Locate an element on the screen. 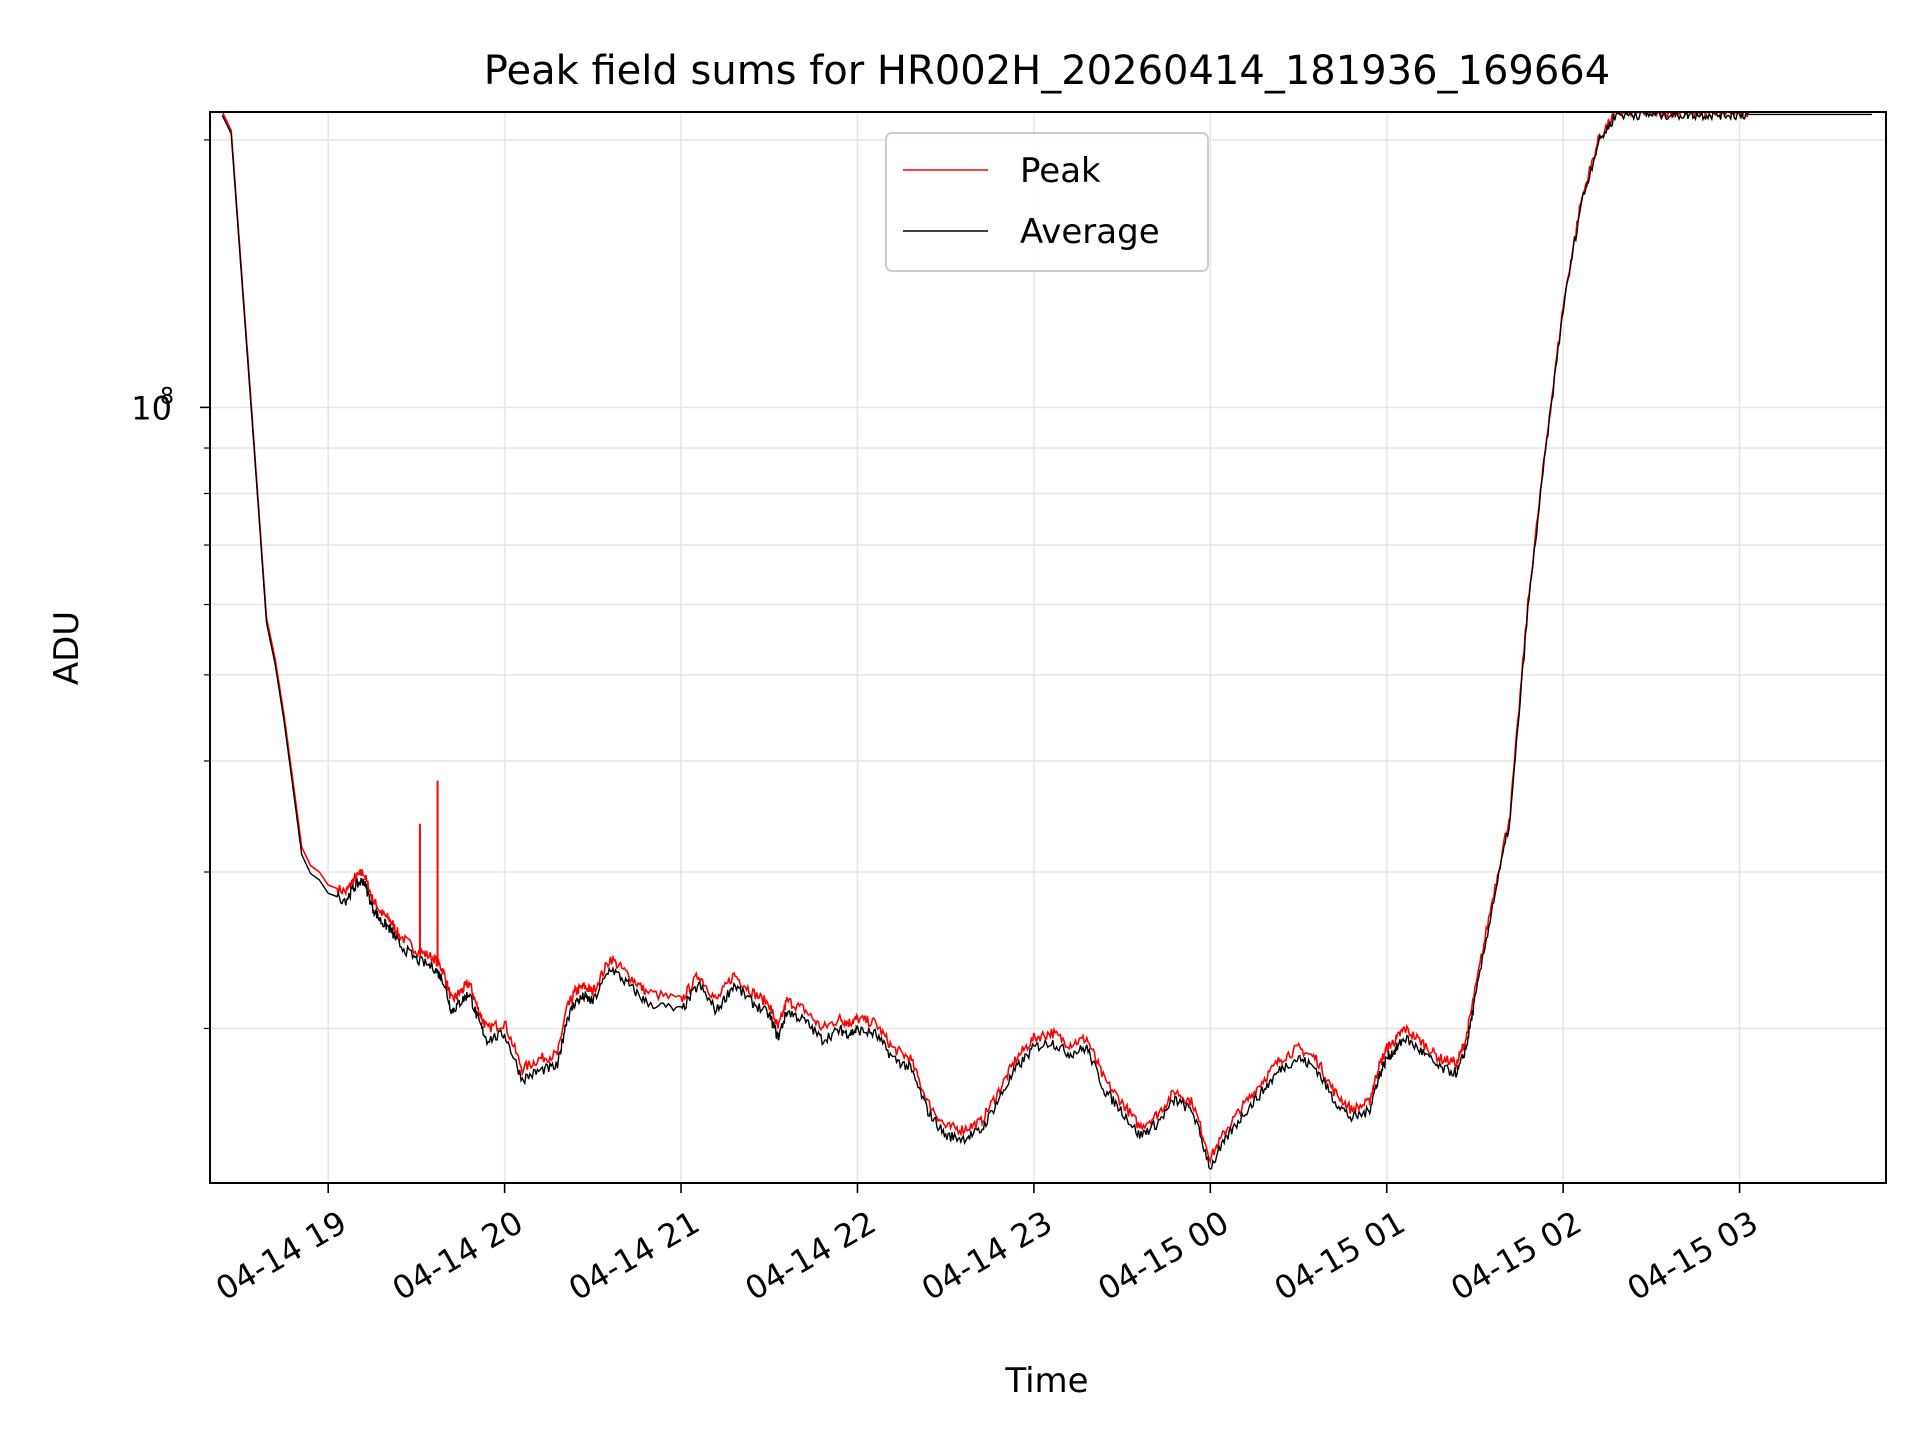 The height and width of the screenshot is (1440, 1920). x-tick-label: 04-14 22 is located at coordinates (811, 1255).